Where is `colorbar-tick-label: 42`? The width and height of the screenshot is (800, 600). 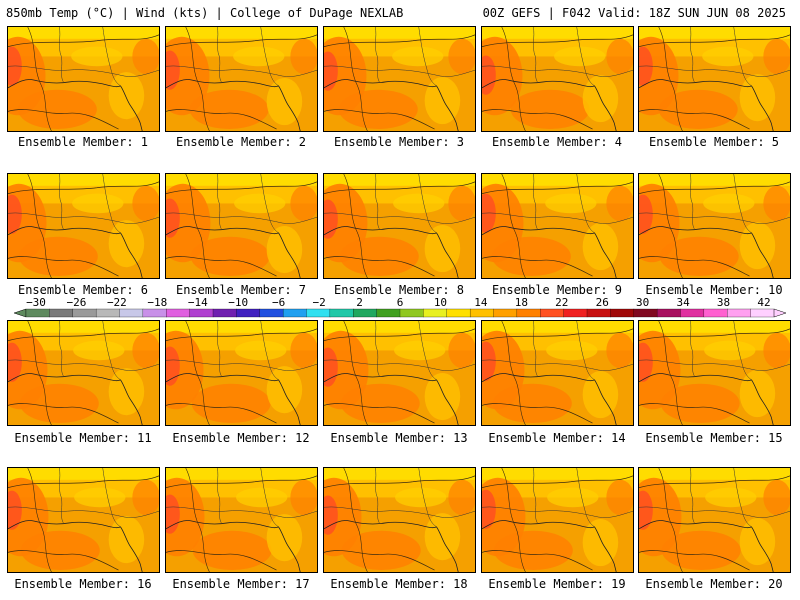
colorbar-tick-label: 42 is located at coordinates (763, 303).